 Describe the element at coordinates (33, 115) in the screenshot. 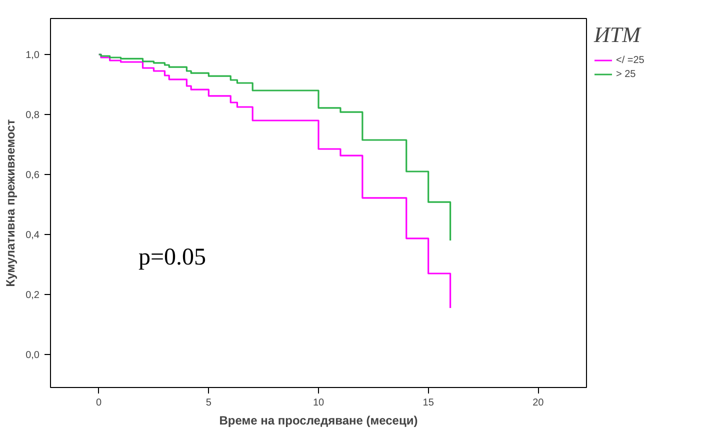

I see `y-tick-label: 0,8` at that location.